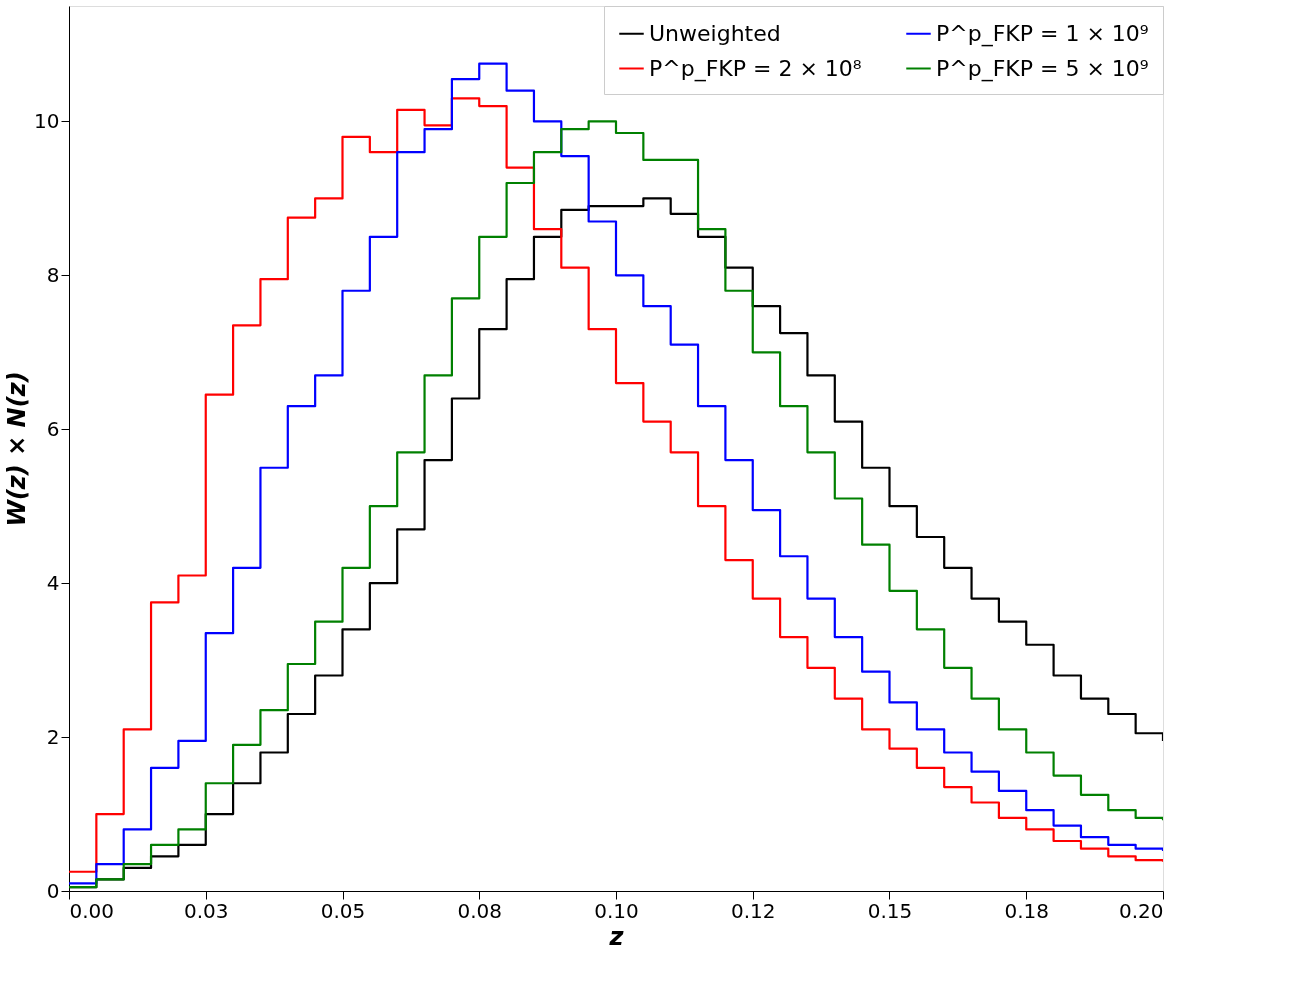 This screenshot has width=1289, height=1005. I want to click on legend-label: P^p_FKP = 5 × 10⁹, so click(1042, 68).